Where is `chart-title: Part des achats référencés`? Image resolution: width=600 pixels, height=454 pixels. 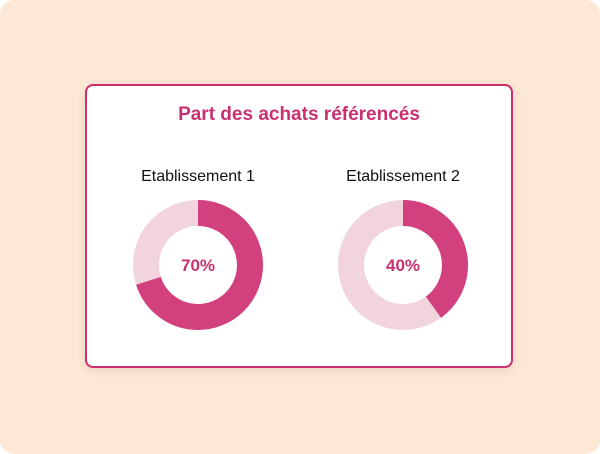
chart-title: Part des achats référencés is located at coordinates (299, 114).